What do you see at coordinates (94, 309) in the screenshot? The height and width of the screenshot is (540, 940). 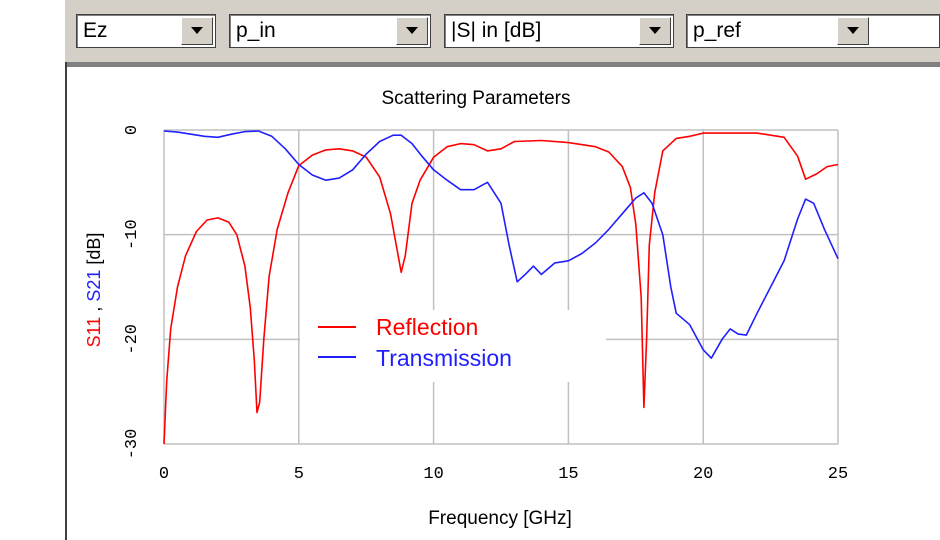 I see `y-axis-label-sep: ,` at bounding box center [94, 309].